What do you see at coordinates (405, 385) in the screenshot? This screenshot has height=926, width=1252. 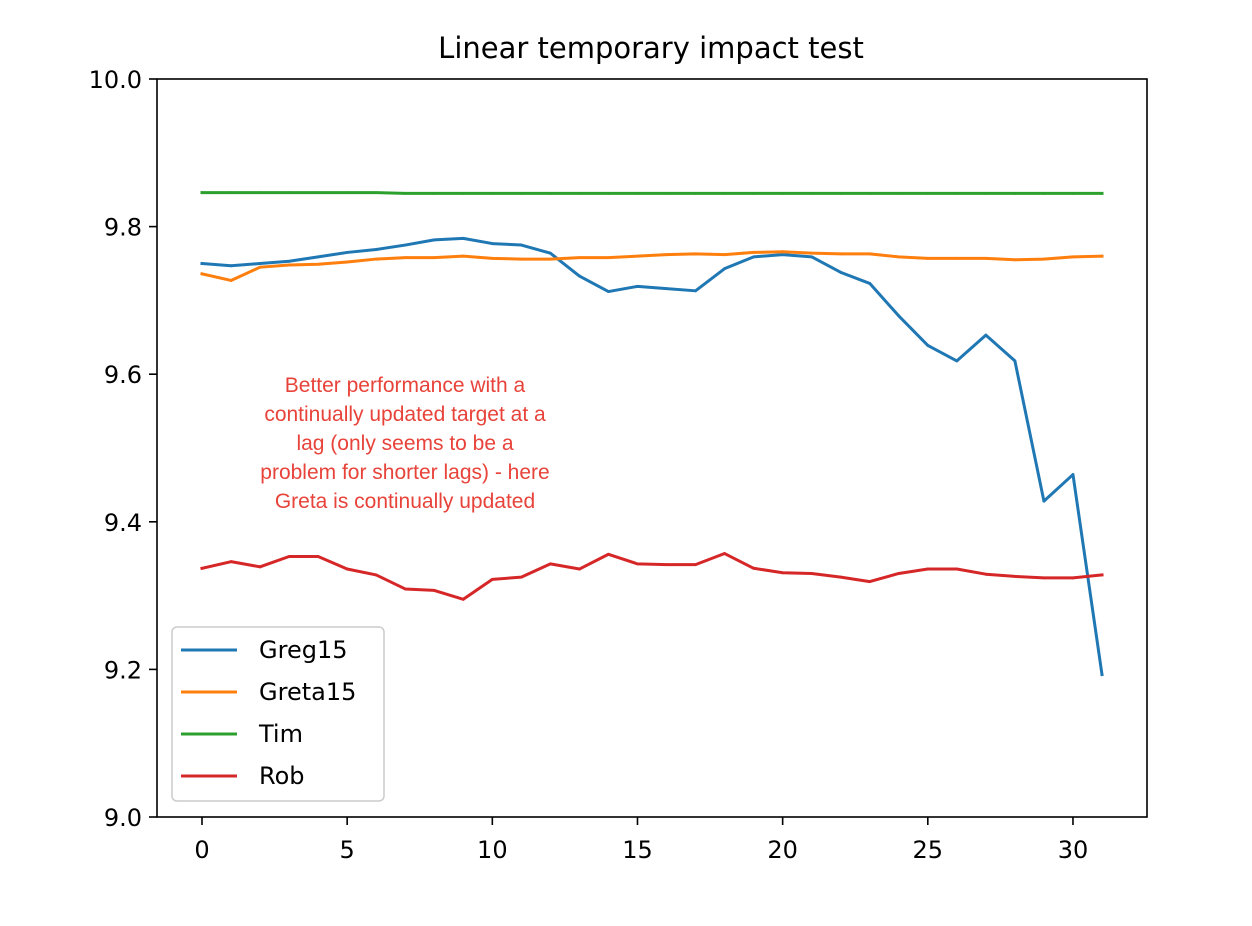 I see `annotation-line: Better performance with a` at bounding box center [405, 385].